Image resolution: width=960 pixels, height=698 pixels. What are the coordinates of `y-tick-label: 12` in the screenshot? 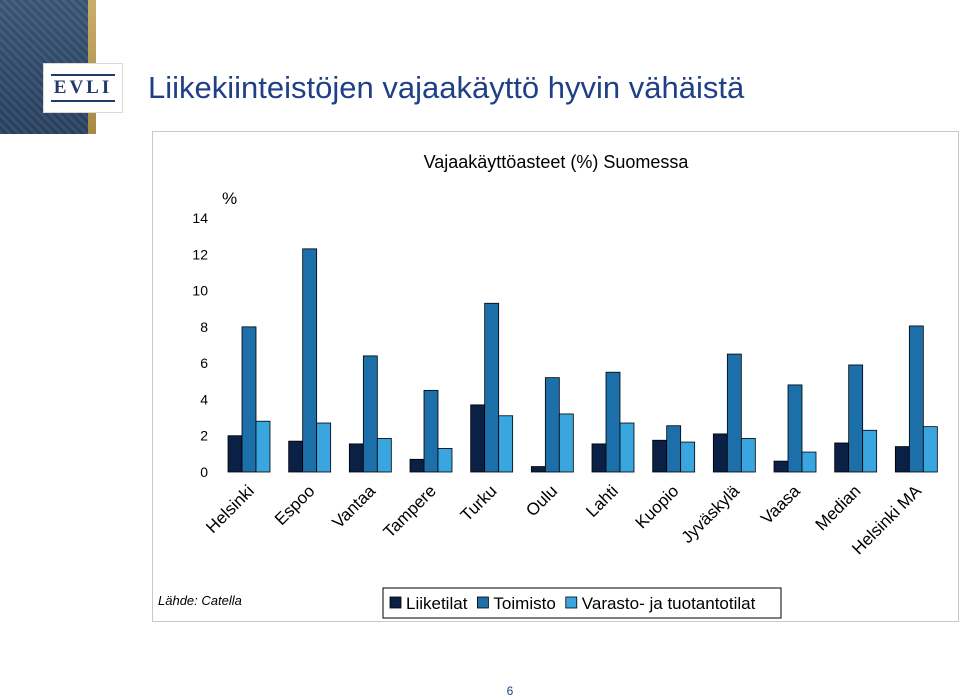 It's located at (200, 254).